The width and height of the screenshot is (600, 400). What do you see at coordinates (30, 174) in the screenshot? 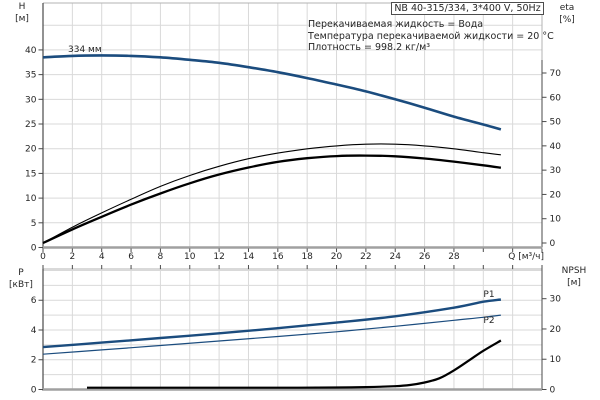
I see `left-tick-label: 15` at bounding box center [30, 174].